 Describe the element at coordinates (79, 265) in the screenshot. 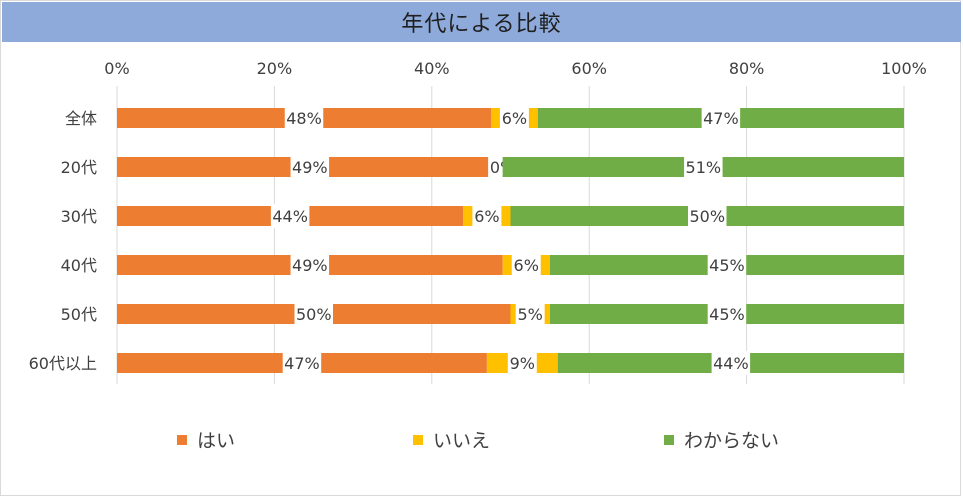

I see `category-label: 40代` at that location.